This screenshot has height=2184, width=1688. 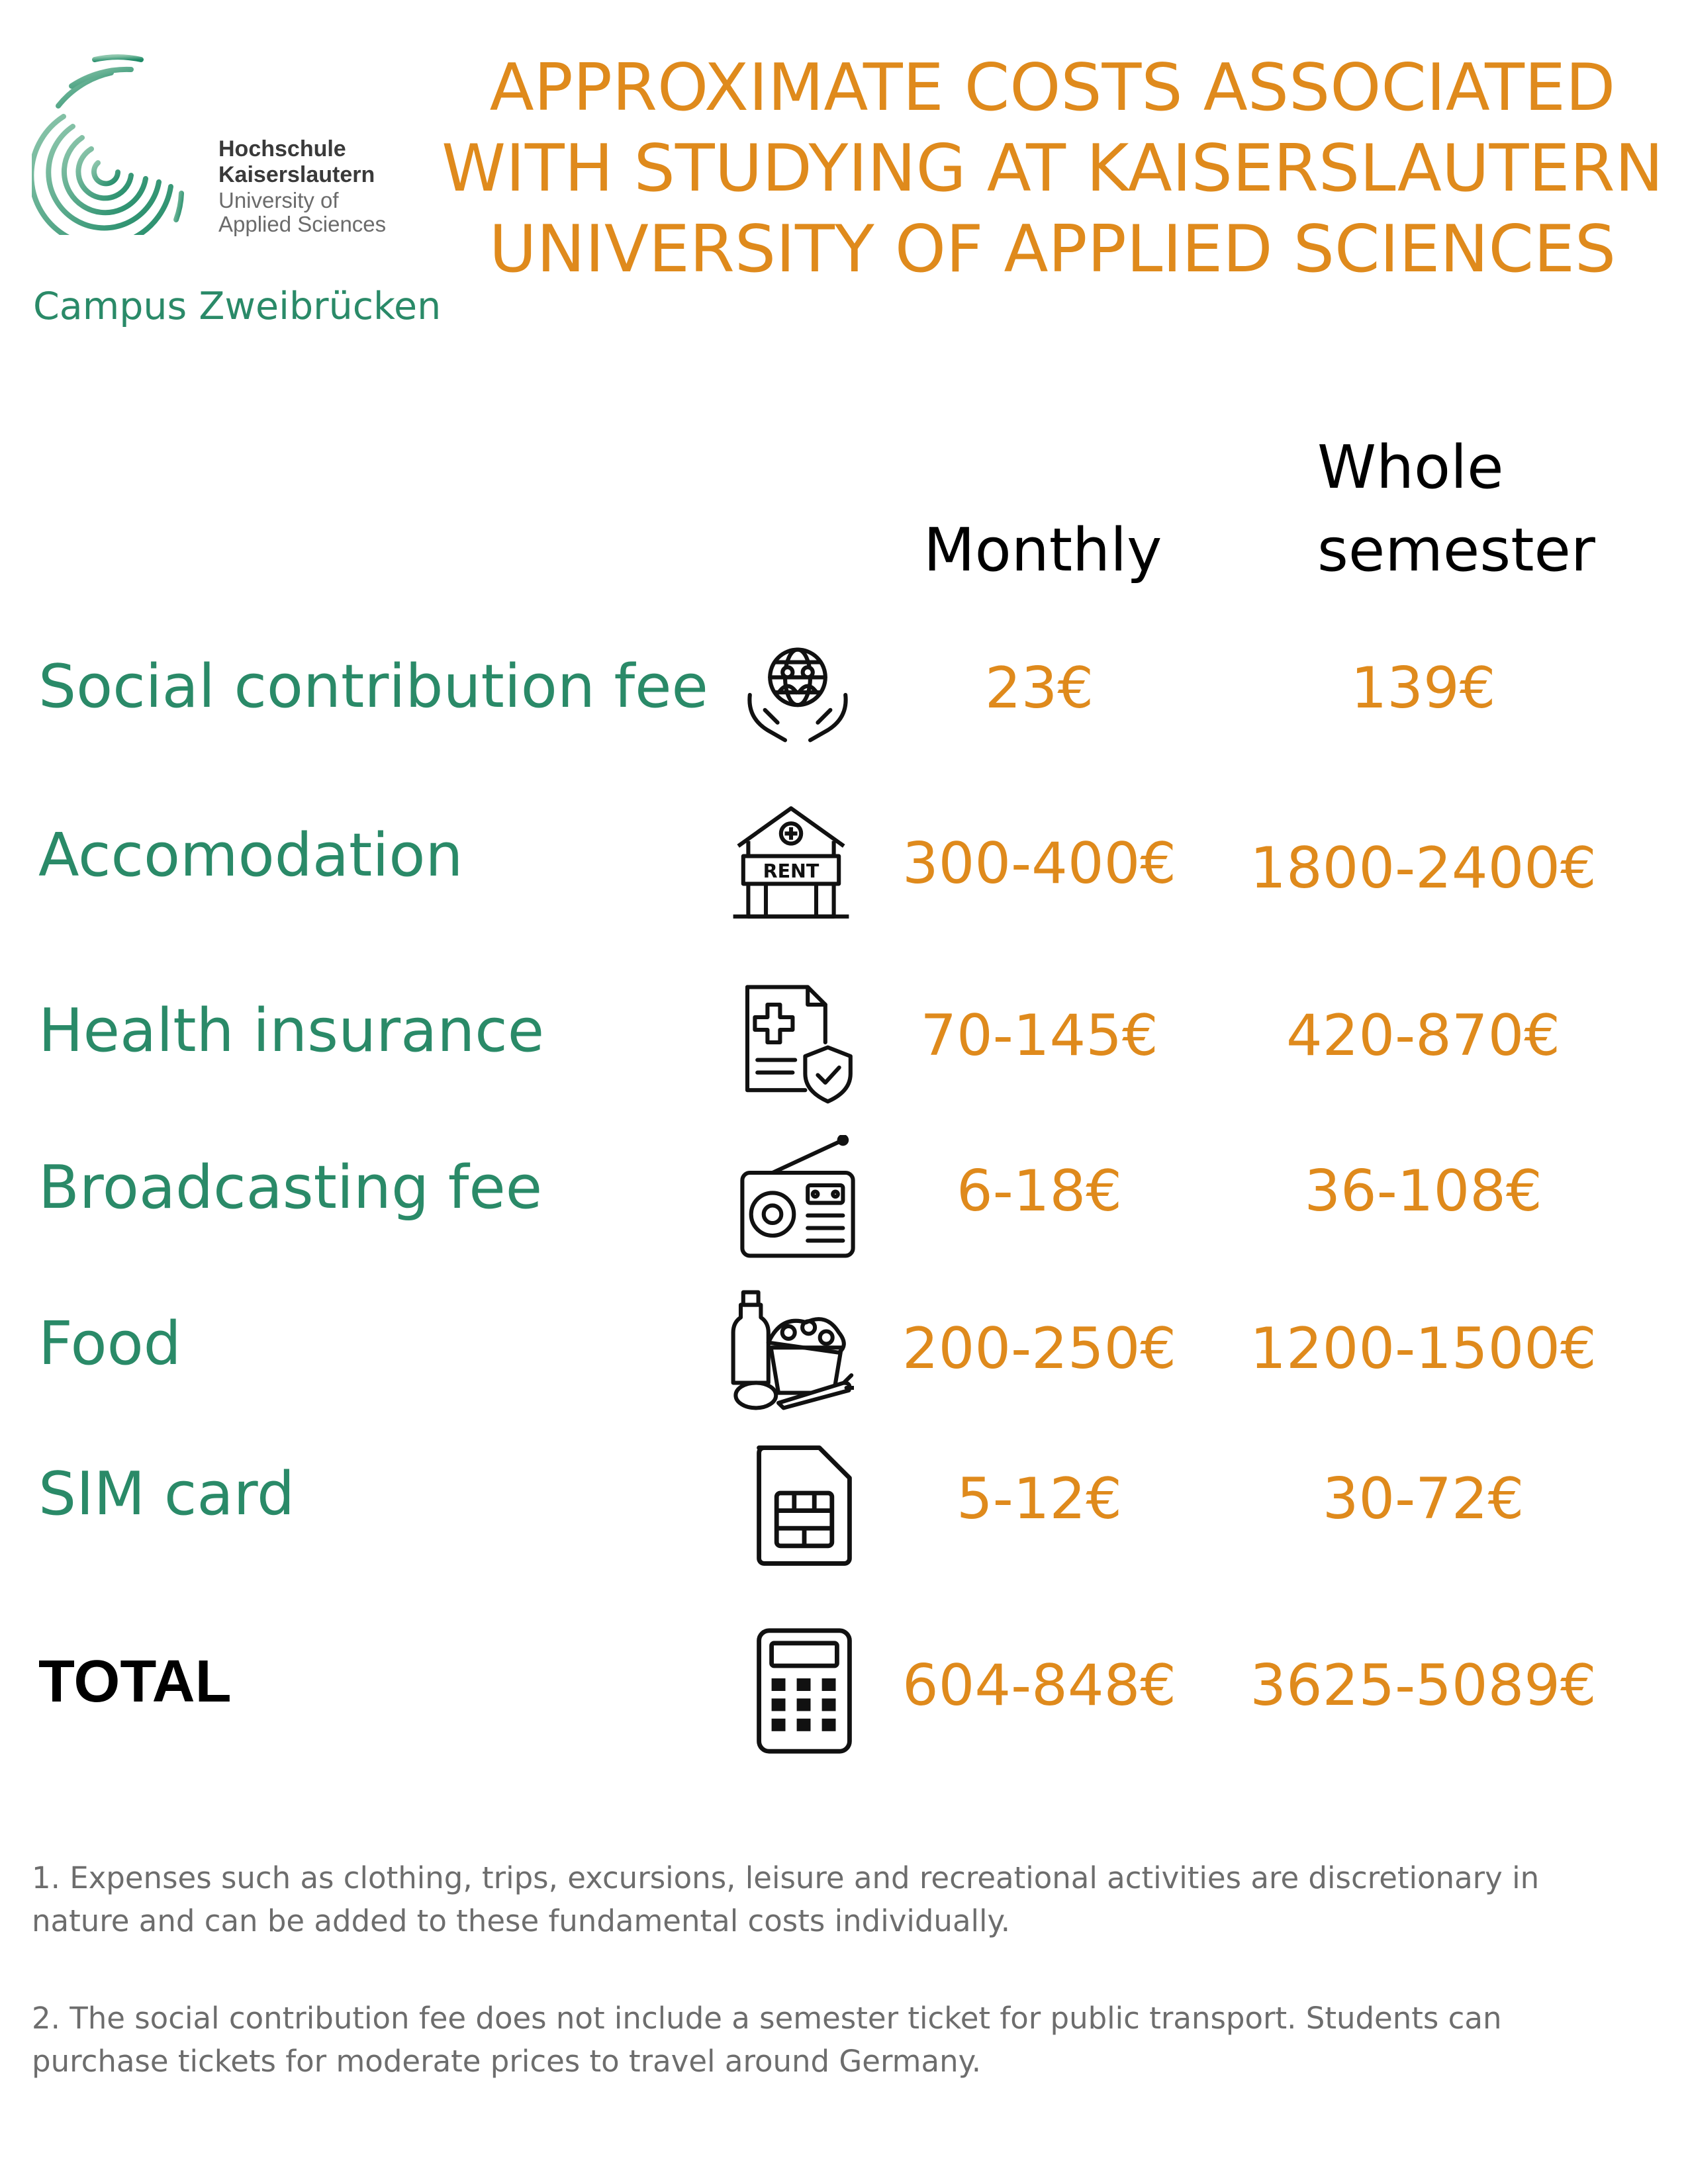 I want to click on university-logo-mark, so click(x=109, y=147).